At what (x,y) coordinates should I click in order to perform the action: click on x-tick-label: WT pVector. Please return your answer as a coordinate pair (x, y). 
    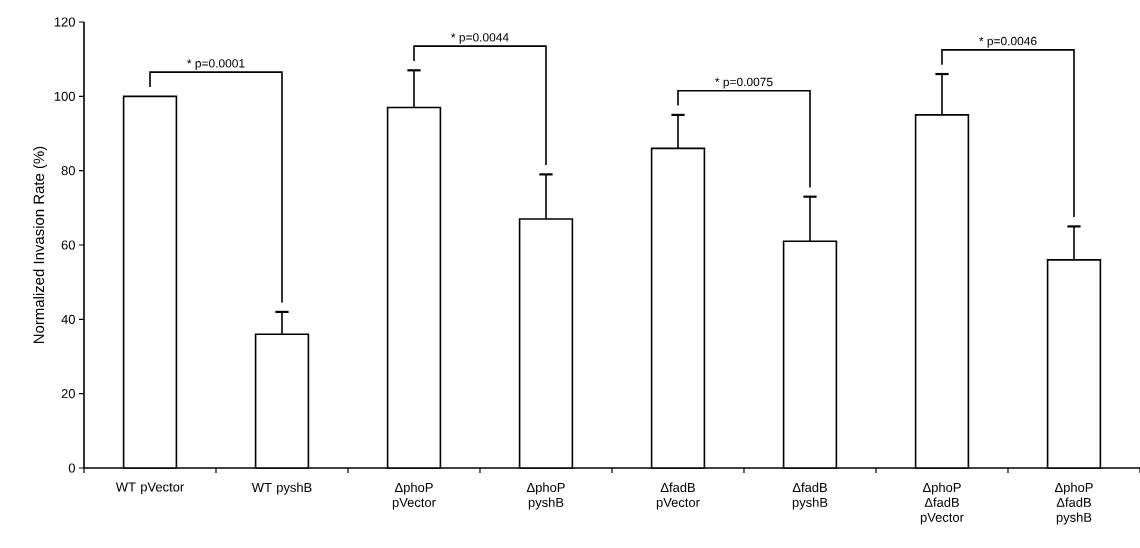
    Looking at the image, I should click on (149, 488).